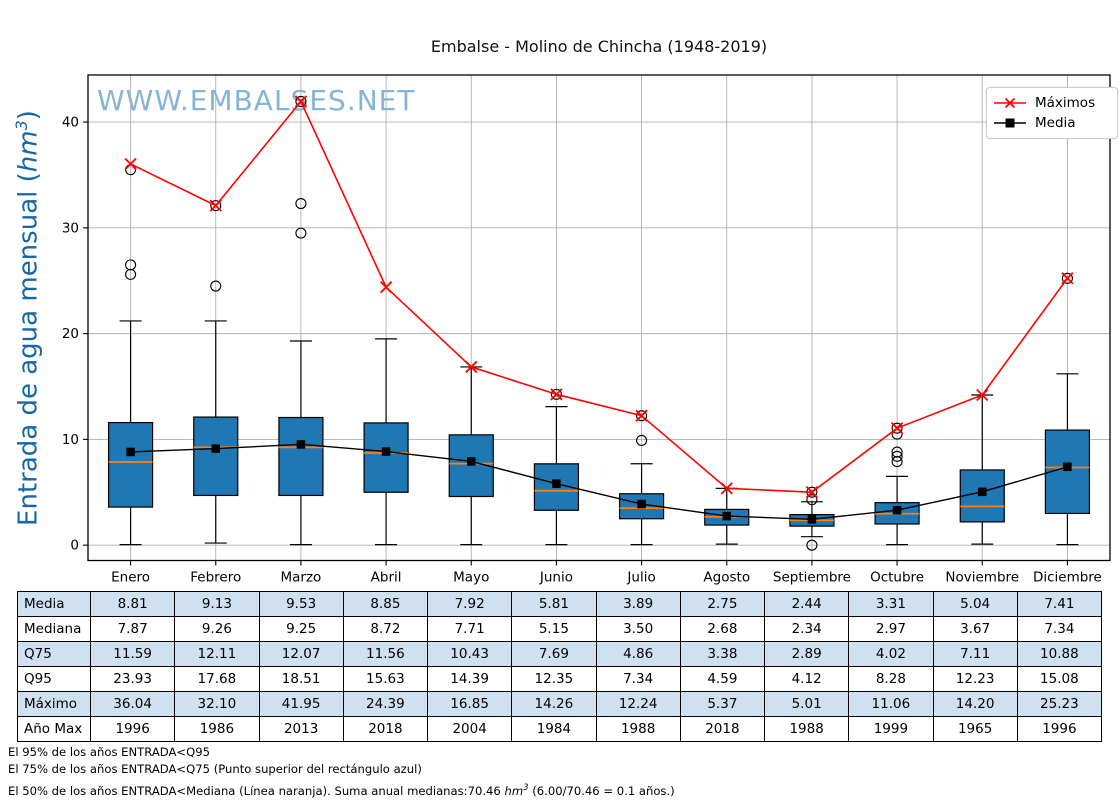 Image resolution: width=1120 pixels, height=810 pixels. Describe the element at coordinates (554, 629) in the screenshot. I see `table-cell: 5.15` at that location.